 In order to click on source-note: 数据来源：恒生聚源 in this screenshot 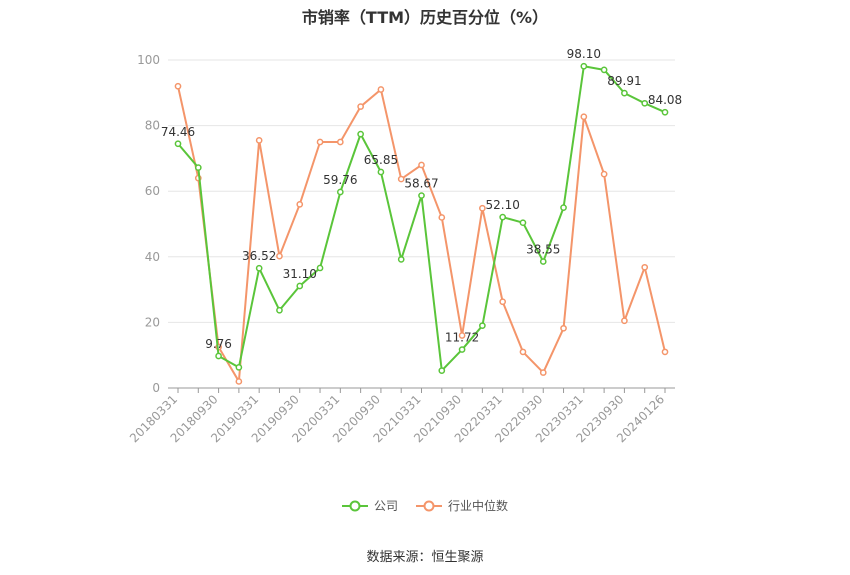, I will do `click(425, 557)`.